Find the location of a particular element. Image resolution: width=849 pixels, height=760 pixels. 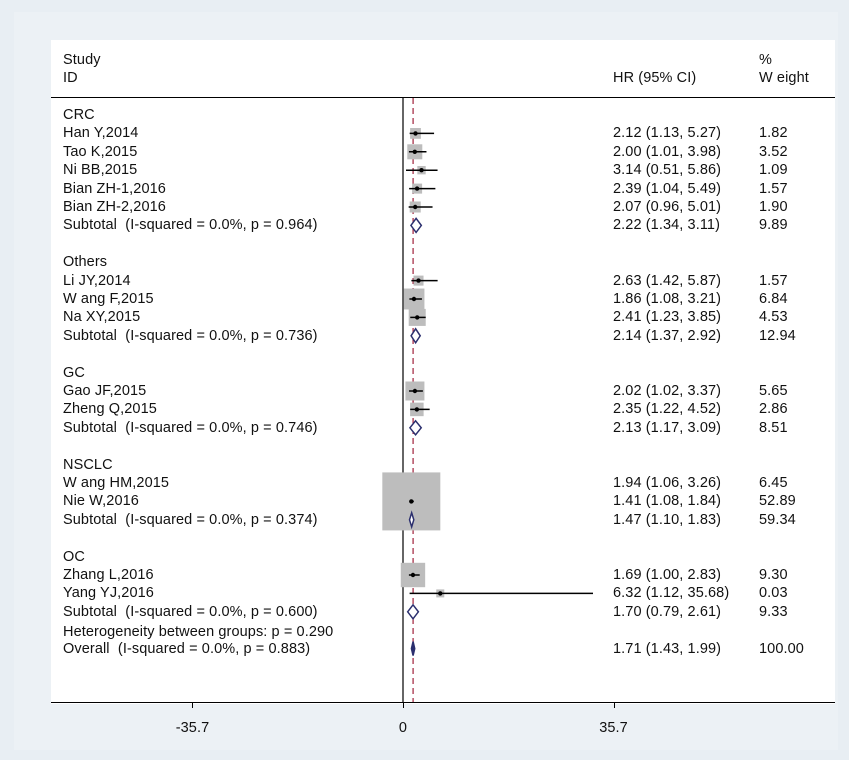

header-weight: W eight is located at coordinates (784, 78).